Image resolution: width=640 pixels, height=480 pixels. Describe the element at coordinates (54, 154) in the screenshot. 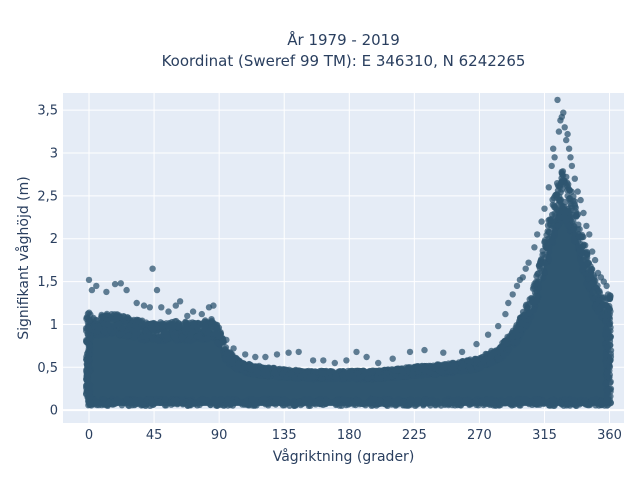

I see `y-tick-label: 3` at that location.